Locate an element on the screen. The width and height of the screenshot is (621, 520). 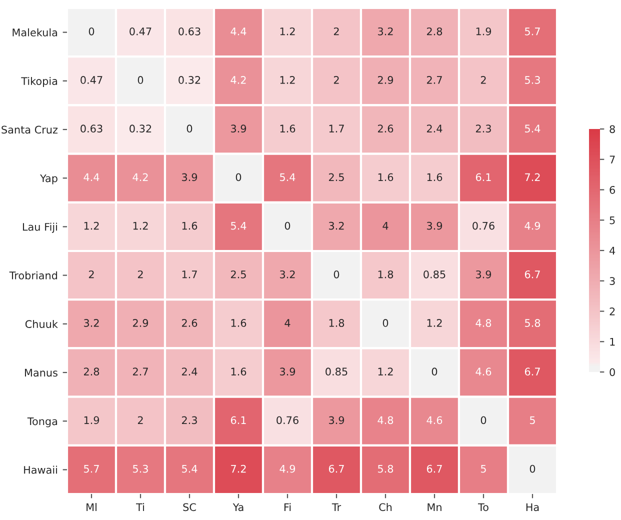
data-label: 4.9 is located at coordinates (288, 468).